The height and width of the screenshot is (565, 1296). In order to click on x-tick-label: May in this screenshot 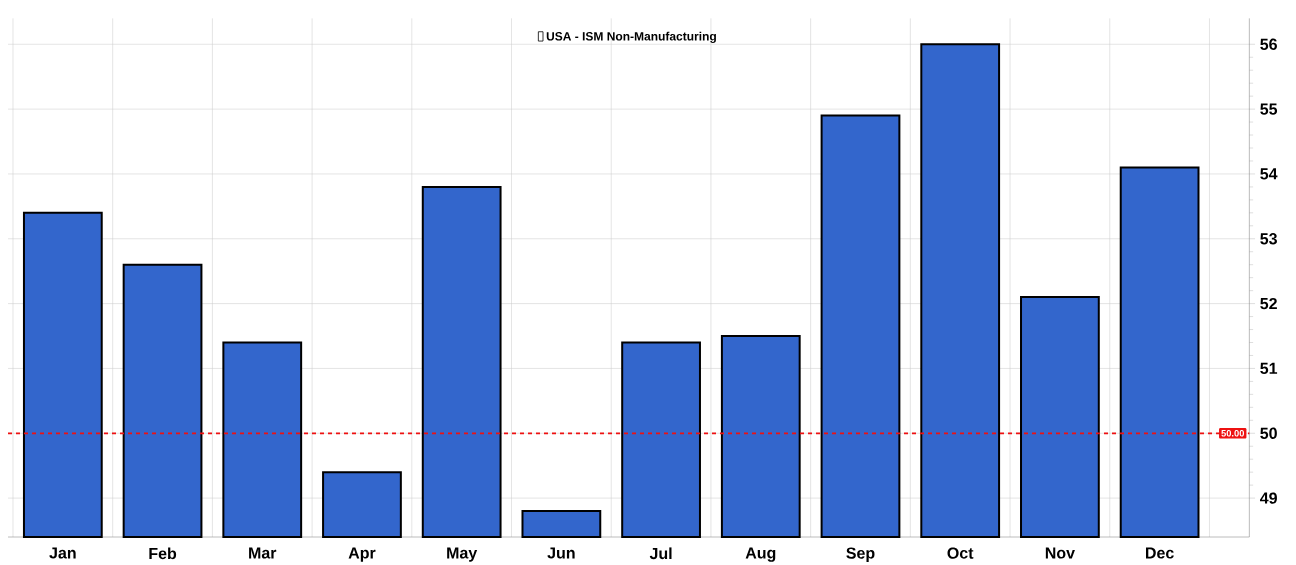, I will do `click(462, 554)`.